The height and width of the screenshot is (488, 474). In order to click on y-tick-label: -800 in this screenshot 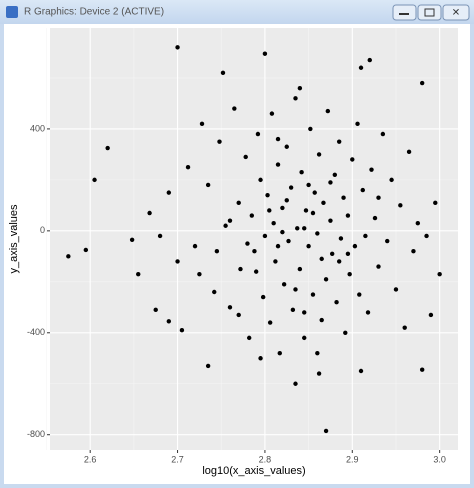, I will do `click(36, 434)`.